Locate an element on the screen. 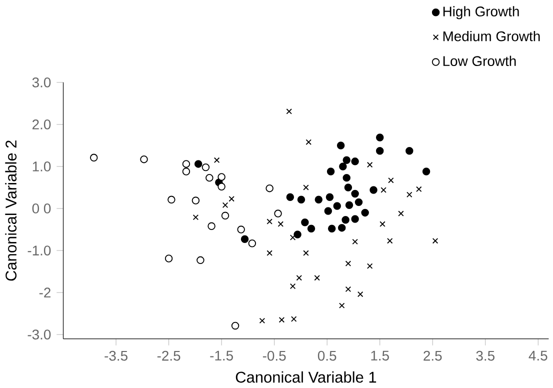  x-tick-label: 1.5 is located at coordinates (380, 355).